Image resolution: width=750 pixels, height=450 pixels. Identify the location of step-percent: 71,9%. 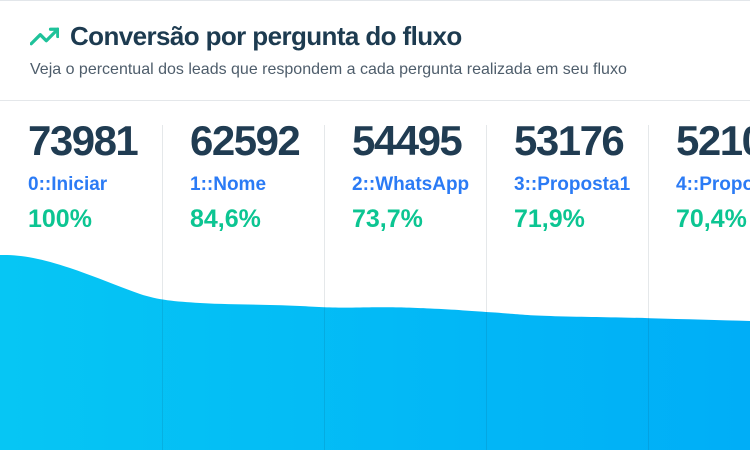
(549, 219).